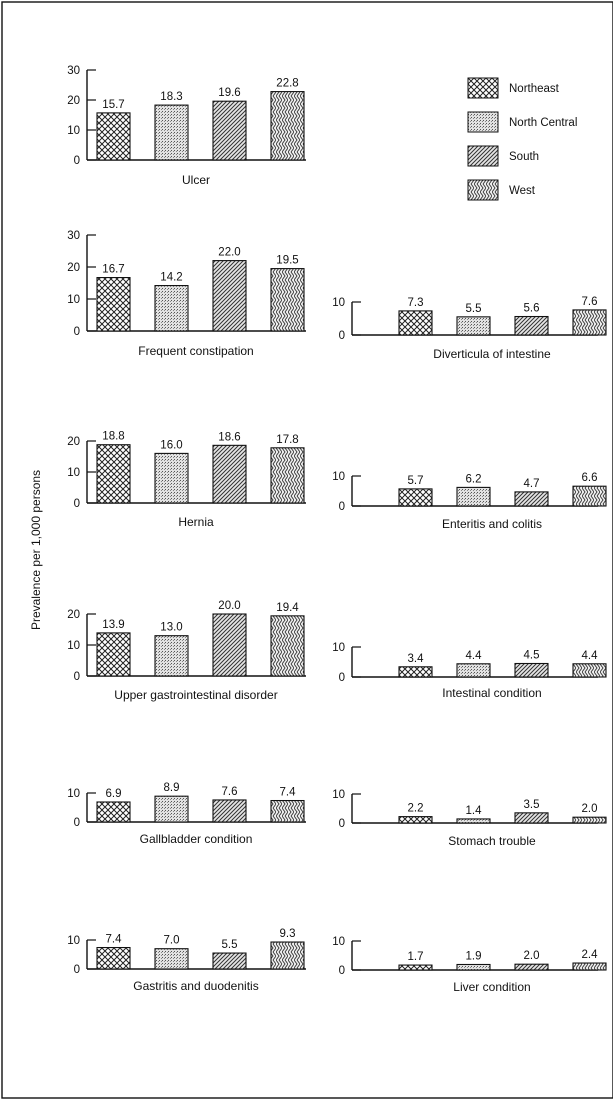  Describe the element at coordinates (229, 253) in the screenshot. I see `bar-value-label: 22.0` at that location.